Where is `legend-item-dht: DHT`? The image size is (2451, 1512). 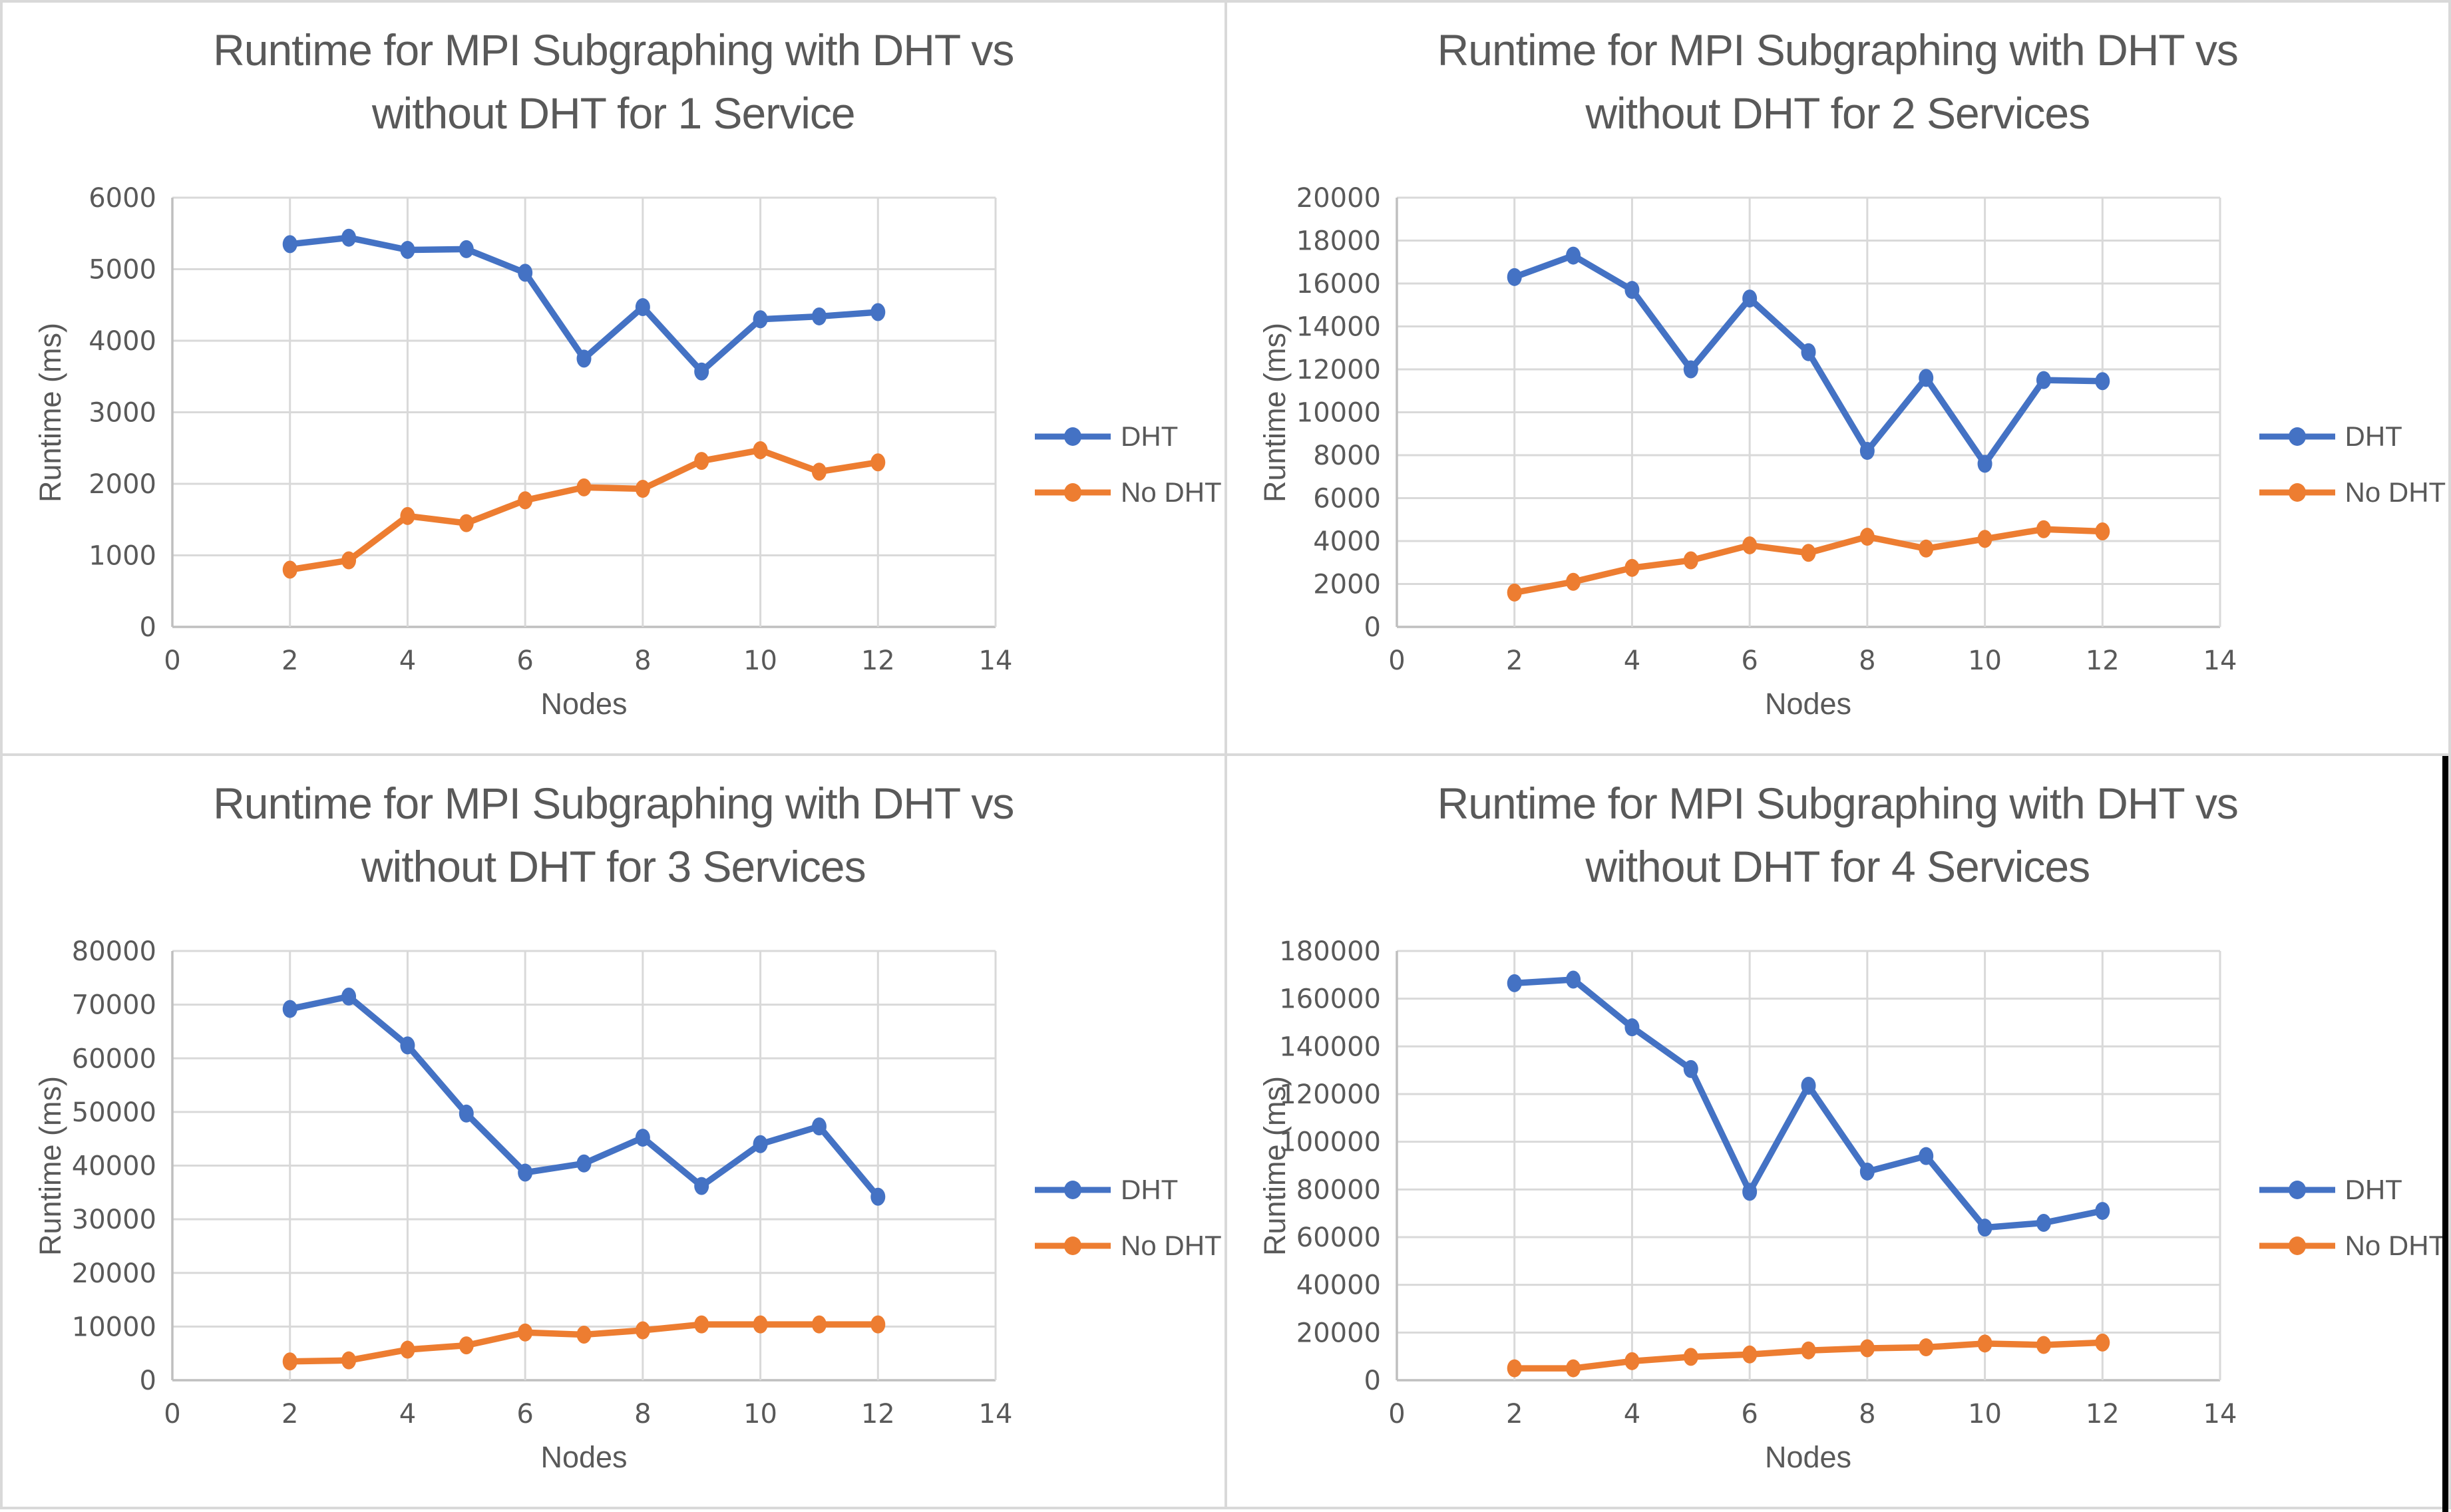
legend-item-dht: DHT is located at coordinates (1127, 437).